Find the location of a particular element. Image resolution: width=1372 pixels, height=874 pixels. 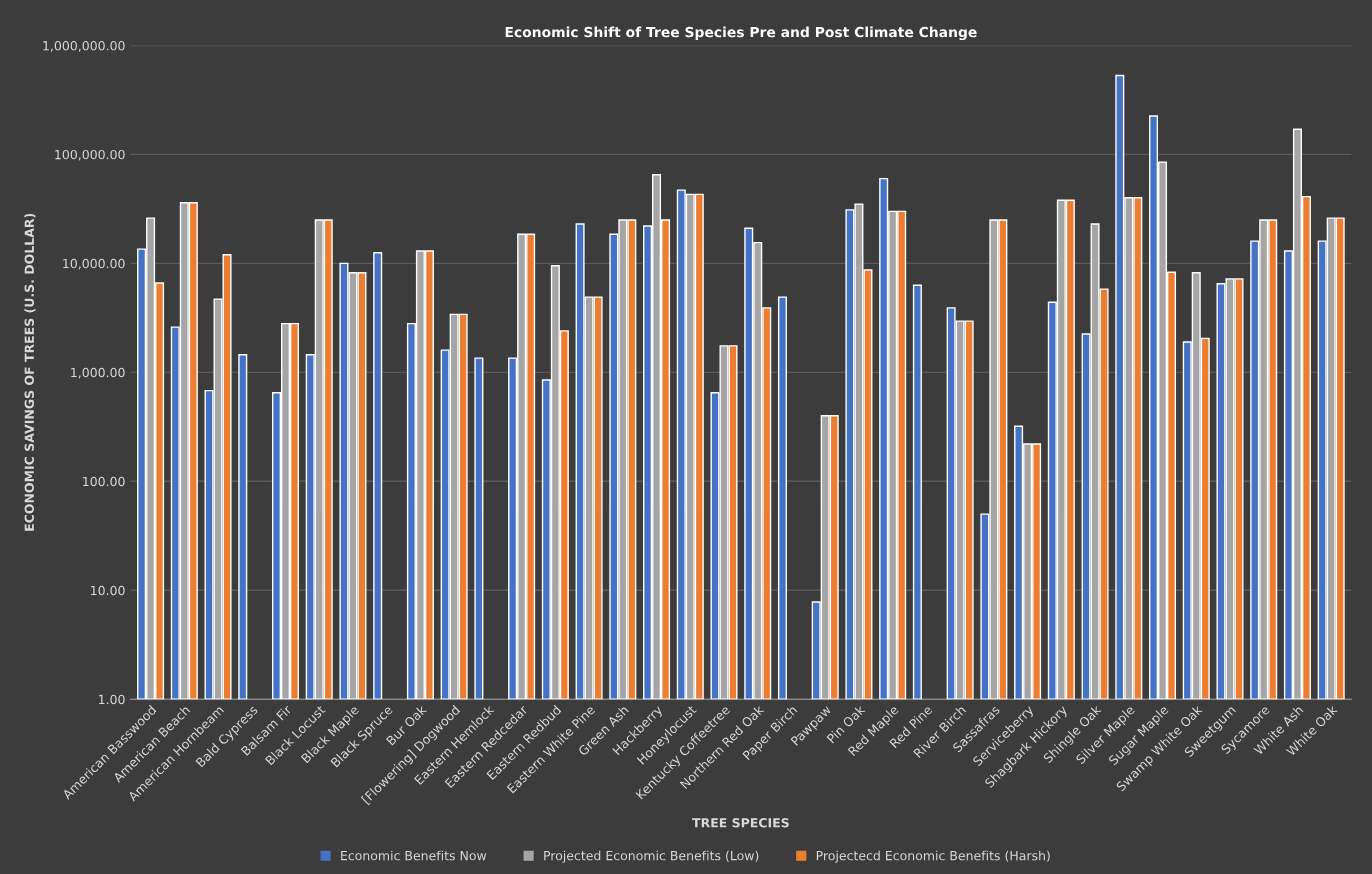

legend-label: Projectecd Economic Benefits (Harsh) is located at coordinates (933, 856).